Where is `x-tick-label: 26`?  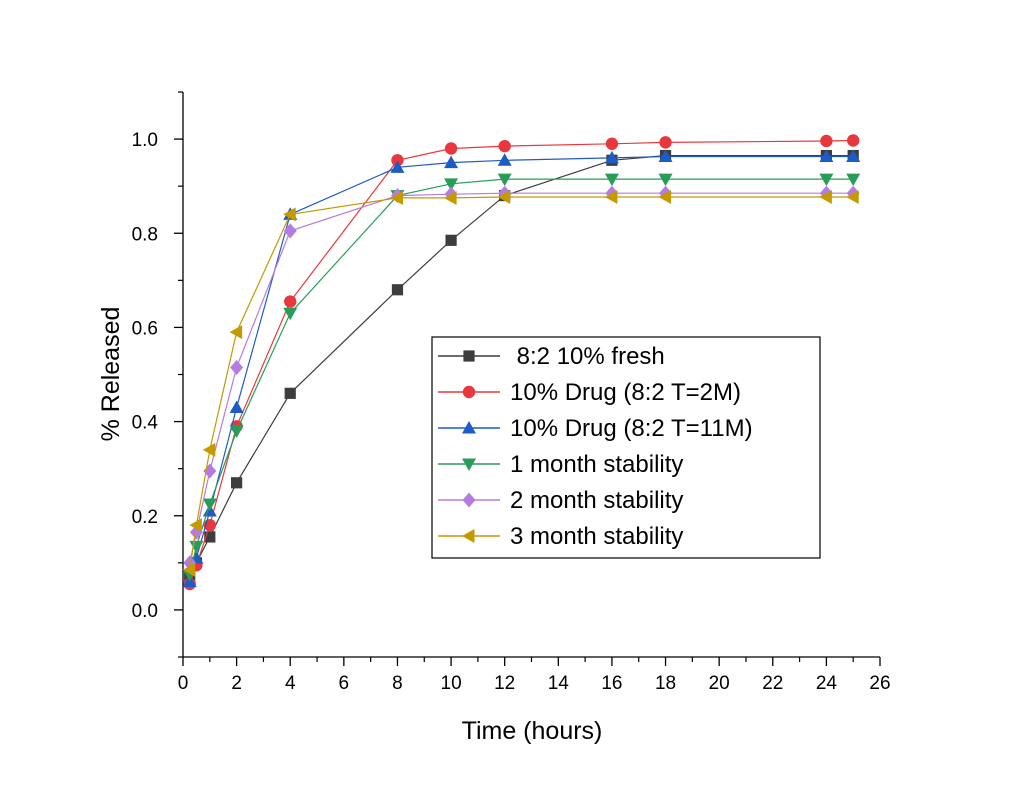 x-tick-label: 26 is located at coordinates (879, 683).